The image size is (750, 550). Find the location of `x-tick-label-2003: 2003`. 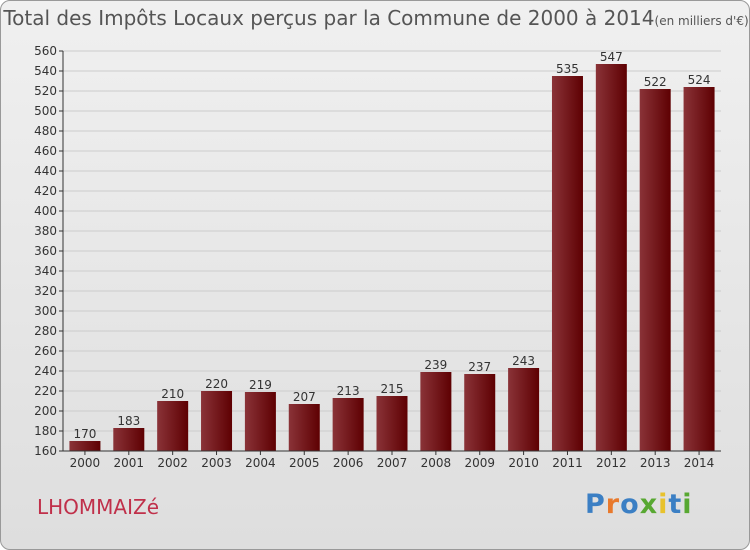

x-tick-label-2003: 2003 is located at coordinates (216, 463).